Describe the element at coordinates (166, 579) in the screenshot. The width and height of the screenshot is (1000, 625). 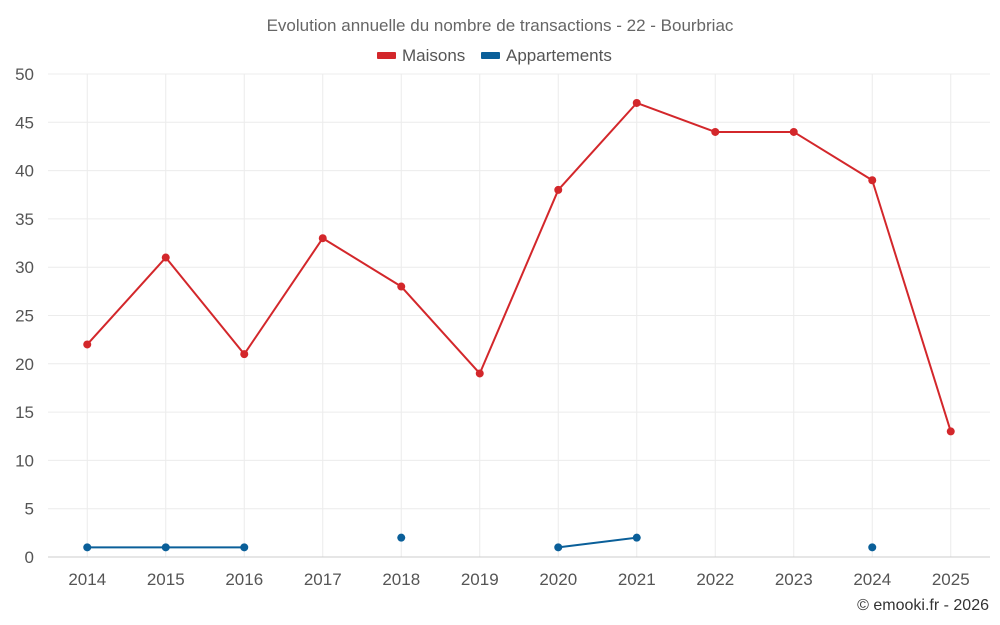
I see `x-tick-label: 2015` at that location.